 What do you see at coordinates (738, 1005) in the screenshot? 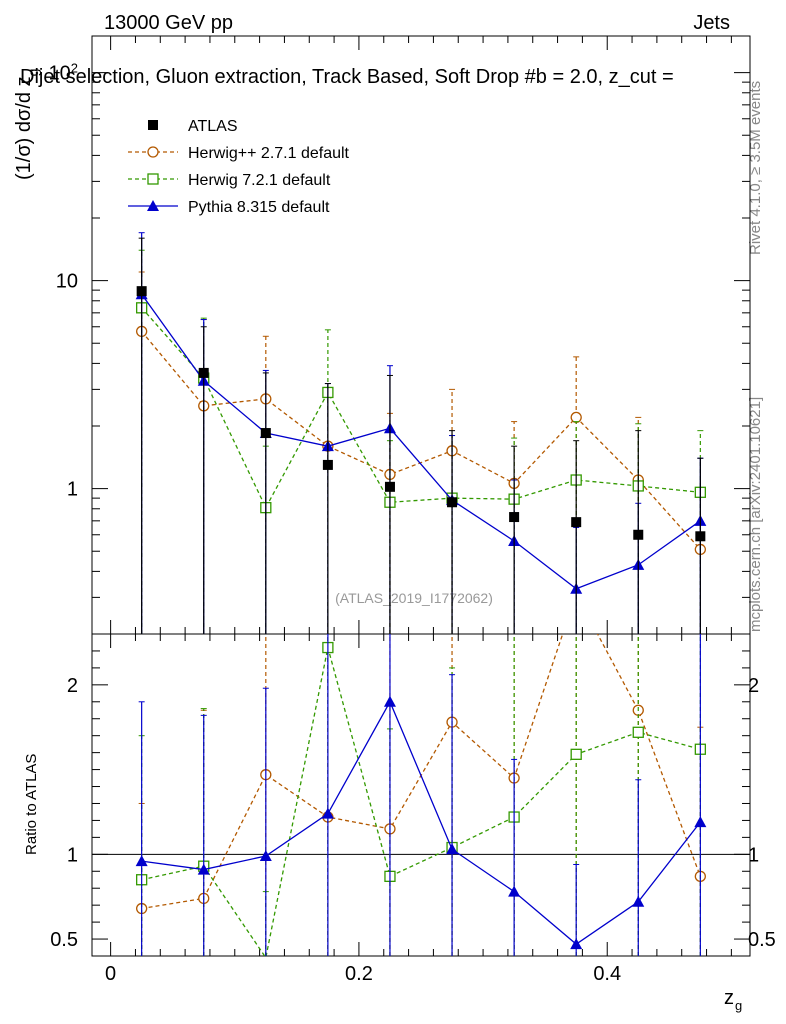
I see `x-axis-label-sub: g` at bounding box center [738, 1005].